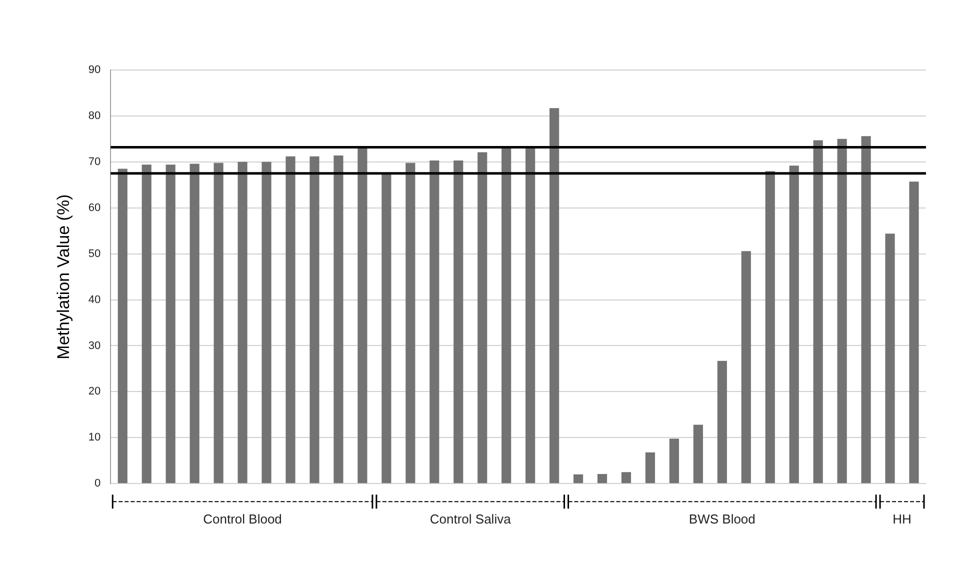 This screenshot has width=954, height=572. I want to click on y-tick-label: 90, so click(94, 70).